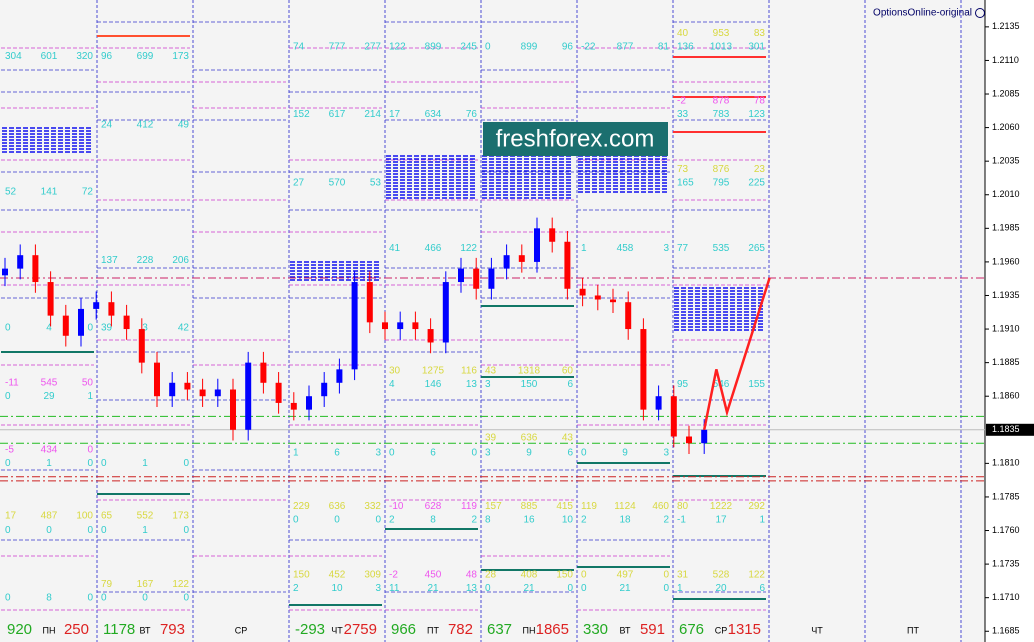  I want to click on option-value: 320, so click(84, 56).